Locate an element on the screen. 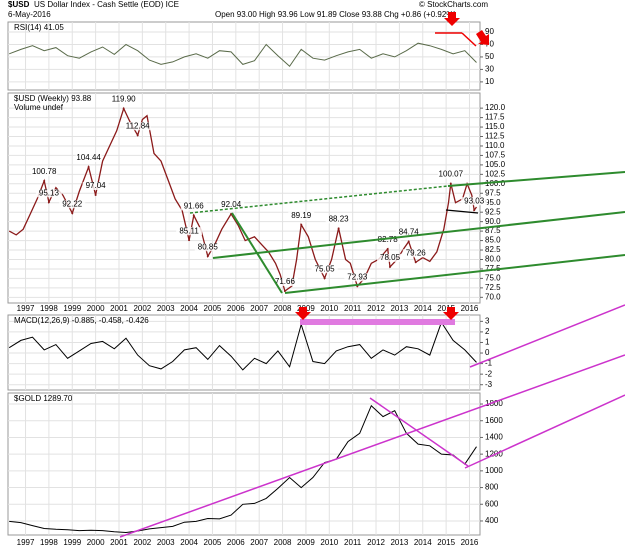  y-tick-label: 50 is located at coordinates (489, 56).